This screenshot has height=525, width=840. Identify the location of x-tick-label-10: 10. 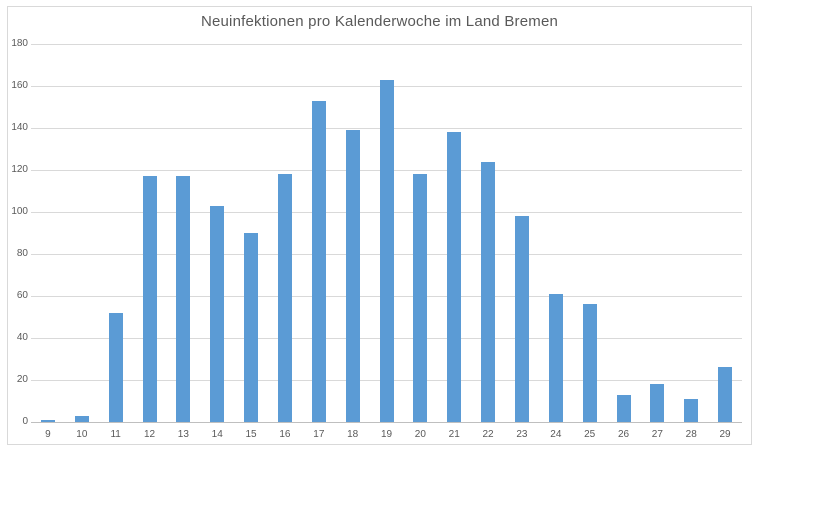
(82, 434).